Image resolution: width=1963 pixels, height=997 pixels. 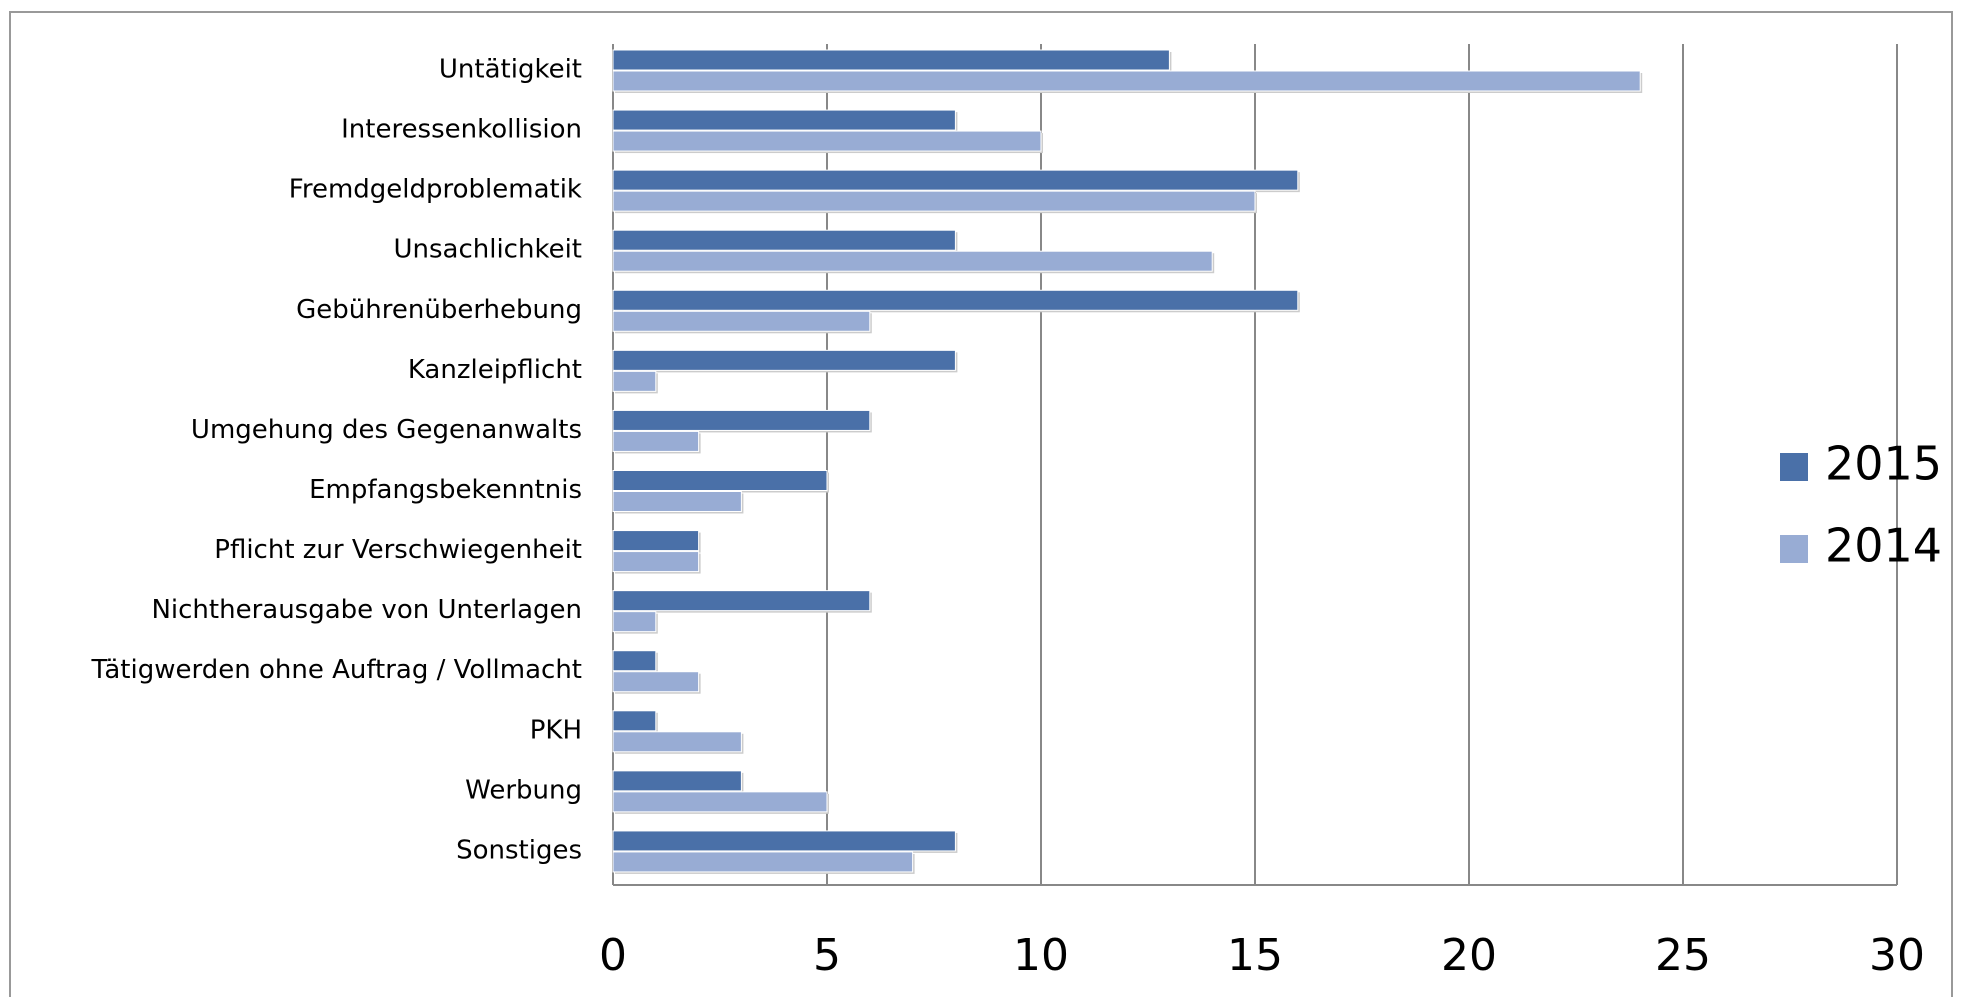 I want to click on y-tick-label: Sonstiges, so click(x=519, y=850).